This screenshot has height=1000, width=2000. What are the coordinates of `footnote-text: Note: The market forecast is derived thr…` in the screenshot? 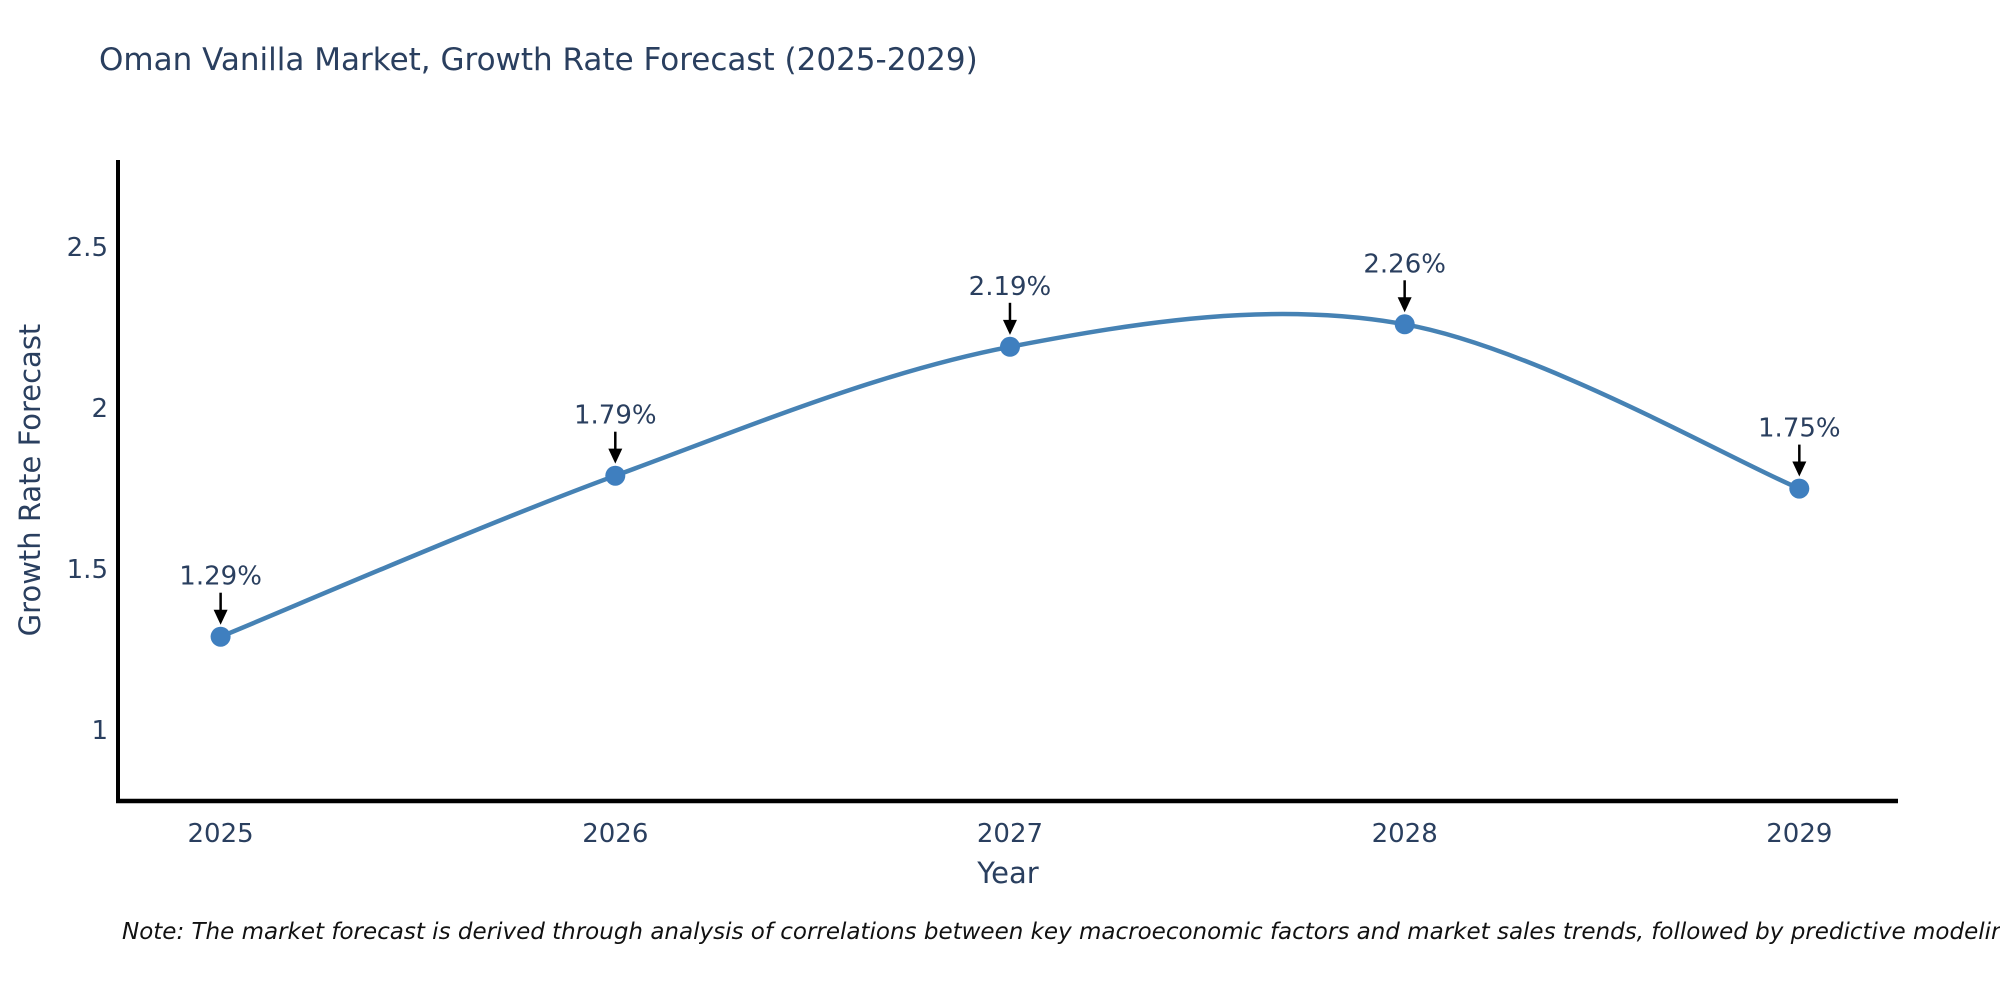 It's located at (1061, 932).